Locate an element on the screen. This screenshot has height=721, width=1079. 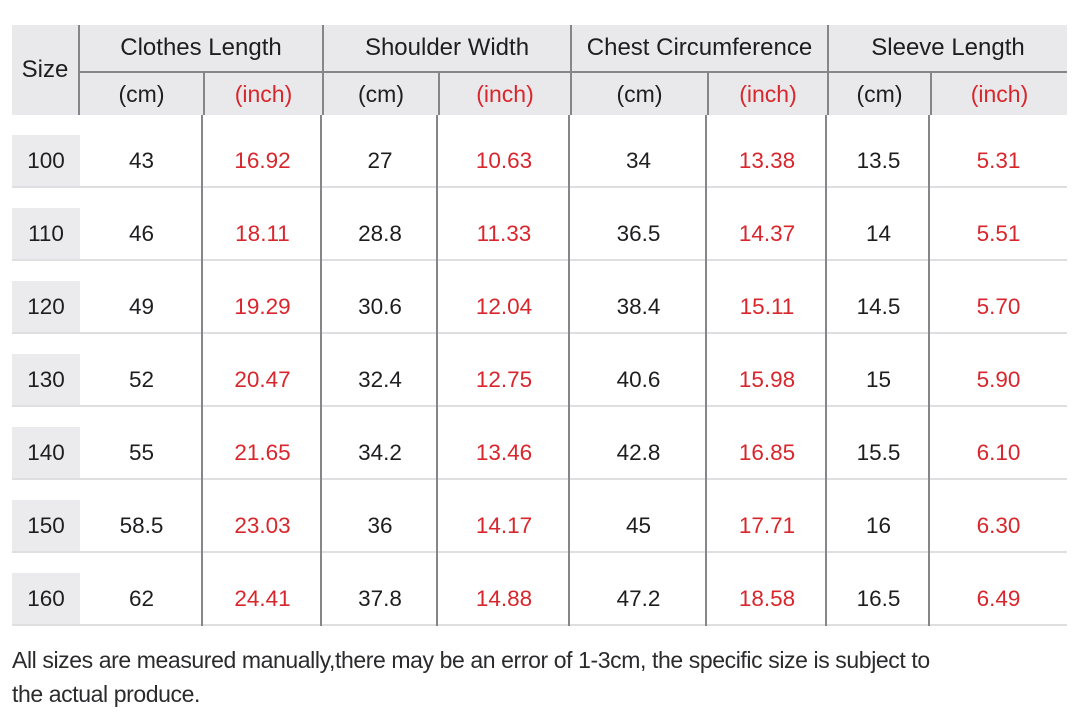
value-cell: 6.30 is located at coordinates (998, 525).